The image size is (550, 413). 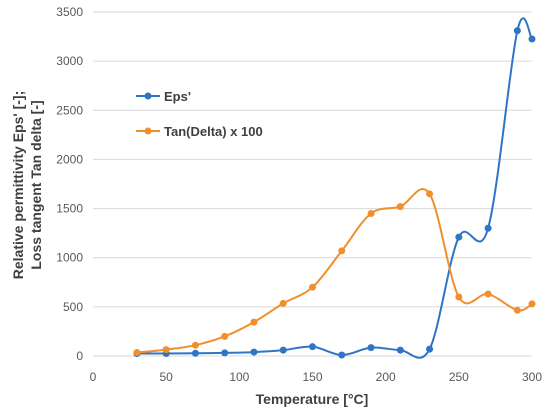 I want to click on legend: Eps' Tan(Delta) x 100, so click(x=199, y=114).